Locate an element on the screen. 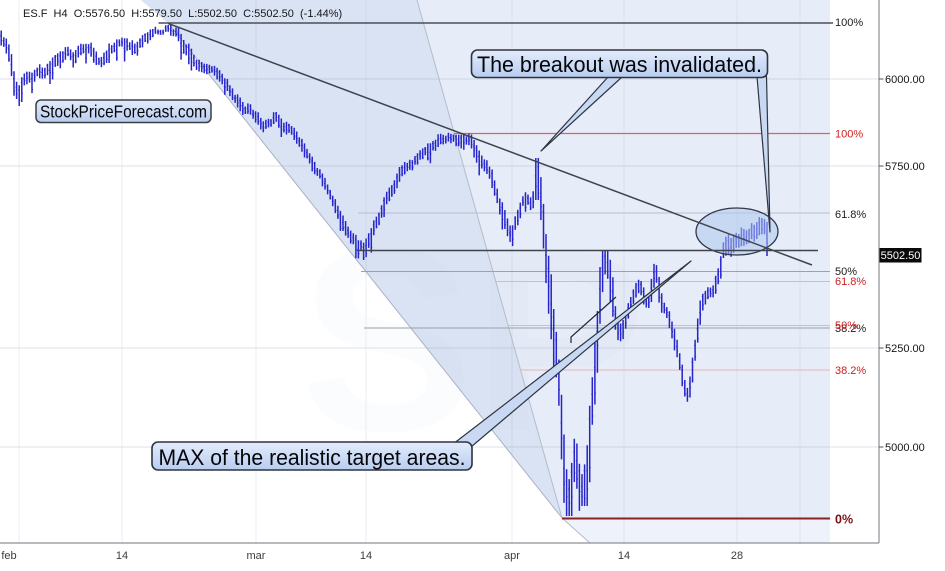 This screenshot has height=571, width=945. svg-text:MAX of the realistic target ar: MAX of the realistic target areas. is located at coordinates (312, 457).